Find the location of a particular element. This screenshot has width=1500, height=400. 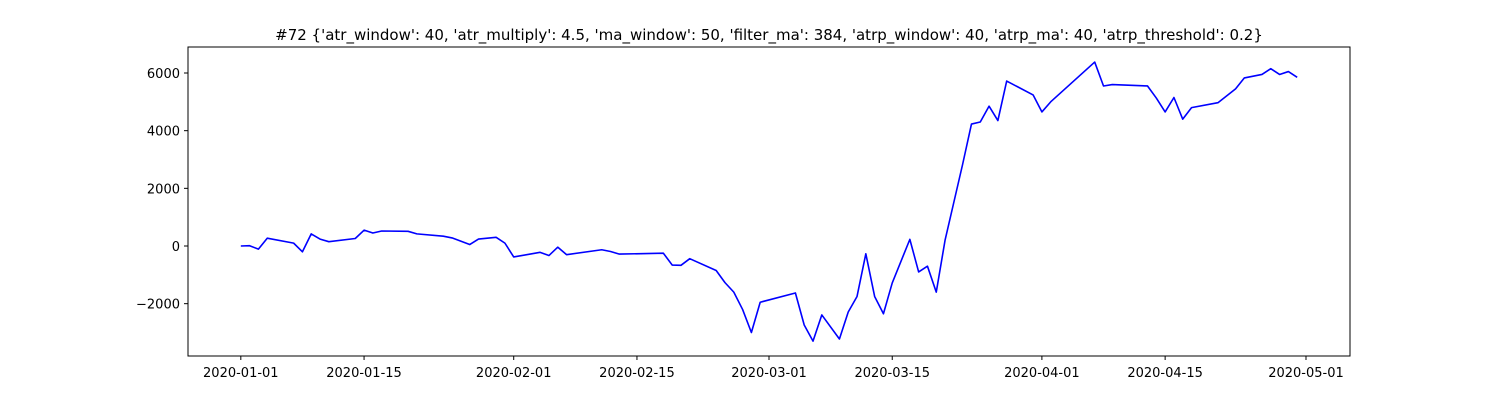

y-tick-label: 0 is located at coordinates (176, 247).